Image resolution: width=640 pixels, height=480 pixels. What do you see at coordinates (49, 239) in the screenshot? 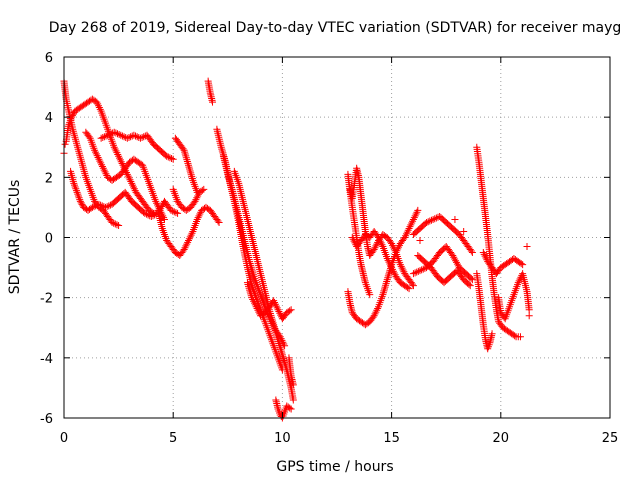
I see `y-tick-label: 0` at bounding box center [49, 239].